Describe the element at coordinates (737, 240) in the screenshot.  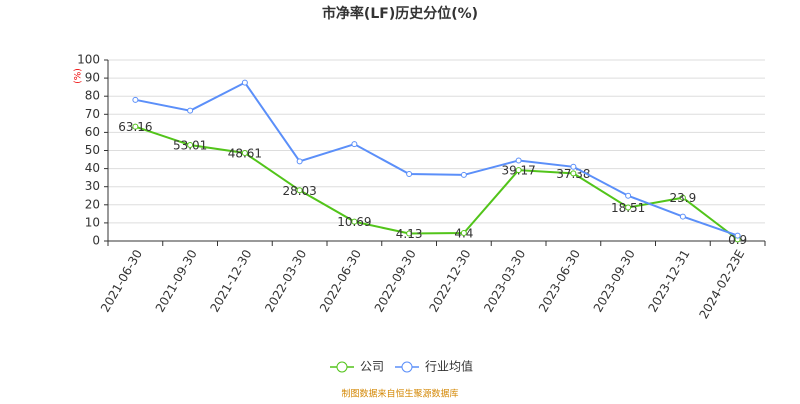
I see `data-label: 0.9` at that location.